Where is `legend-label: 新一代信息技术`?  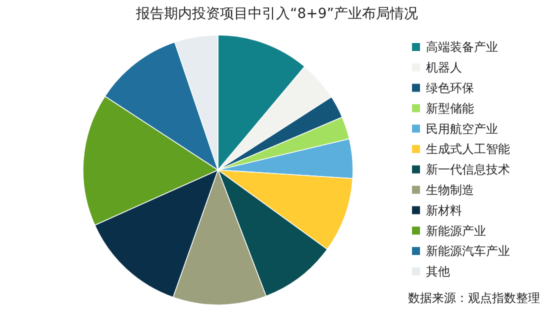
legend-label: 新一代信息技术 is located at coordinates (468, 169).